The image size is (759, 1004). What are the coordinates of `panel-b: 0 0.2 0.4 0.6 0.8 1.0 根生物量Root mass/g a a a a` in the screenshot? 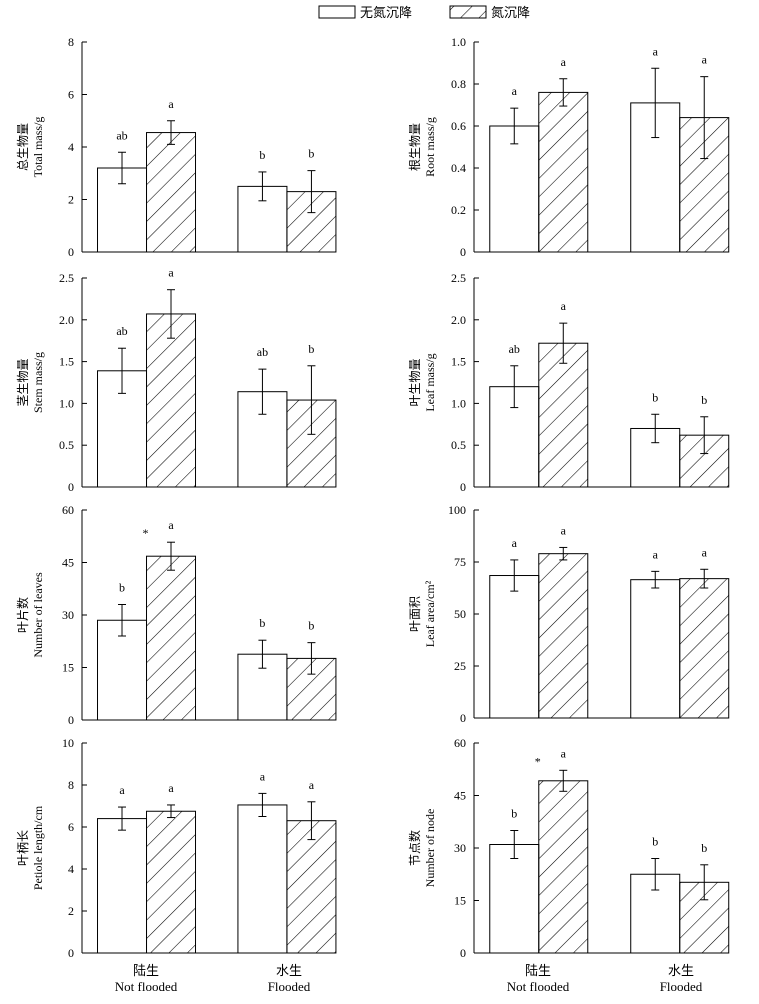 It's located at (569, 147).